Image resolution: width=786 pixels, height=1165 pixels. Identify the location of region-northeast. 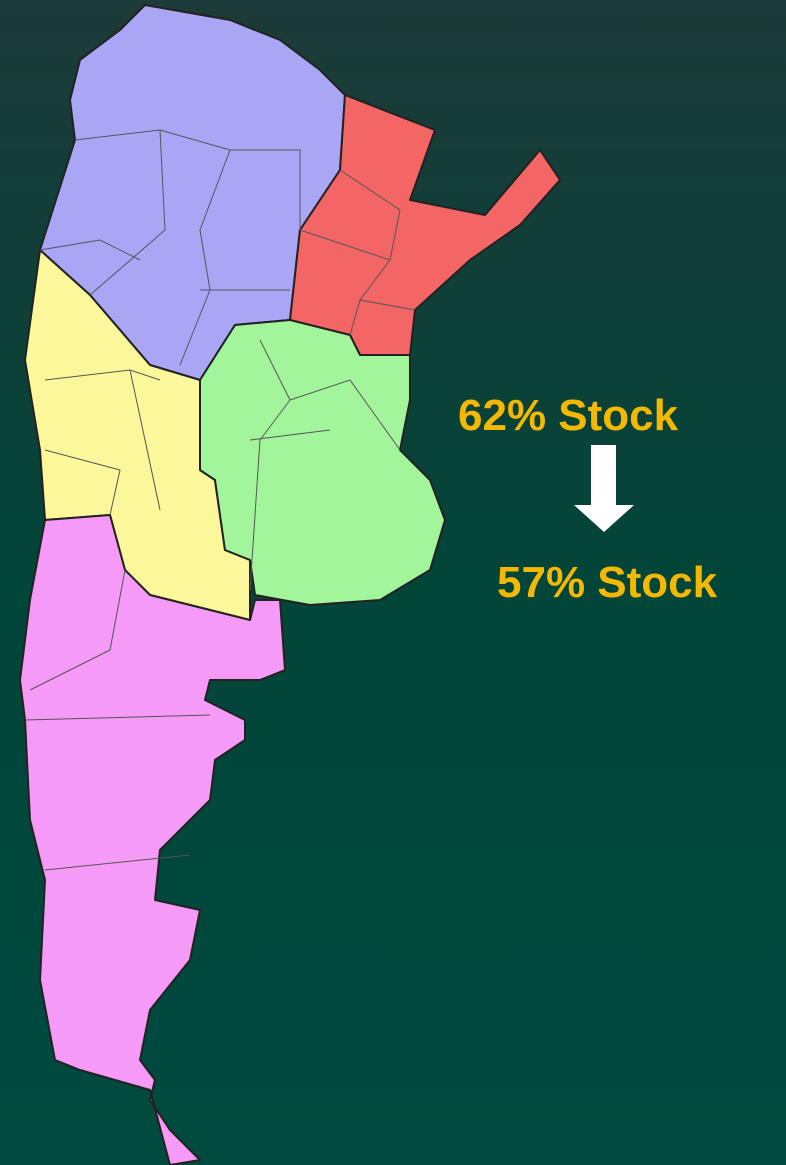
(425, 225).